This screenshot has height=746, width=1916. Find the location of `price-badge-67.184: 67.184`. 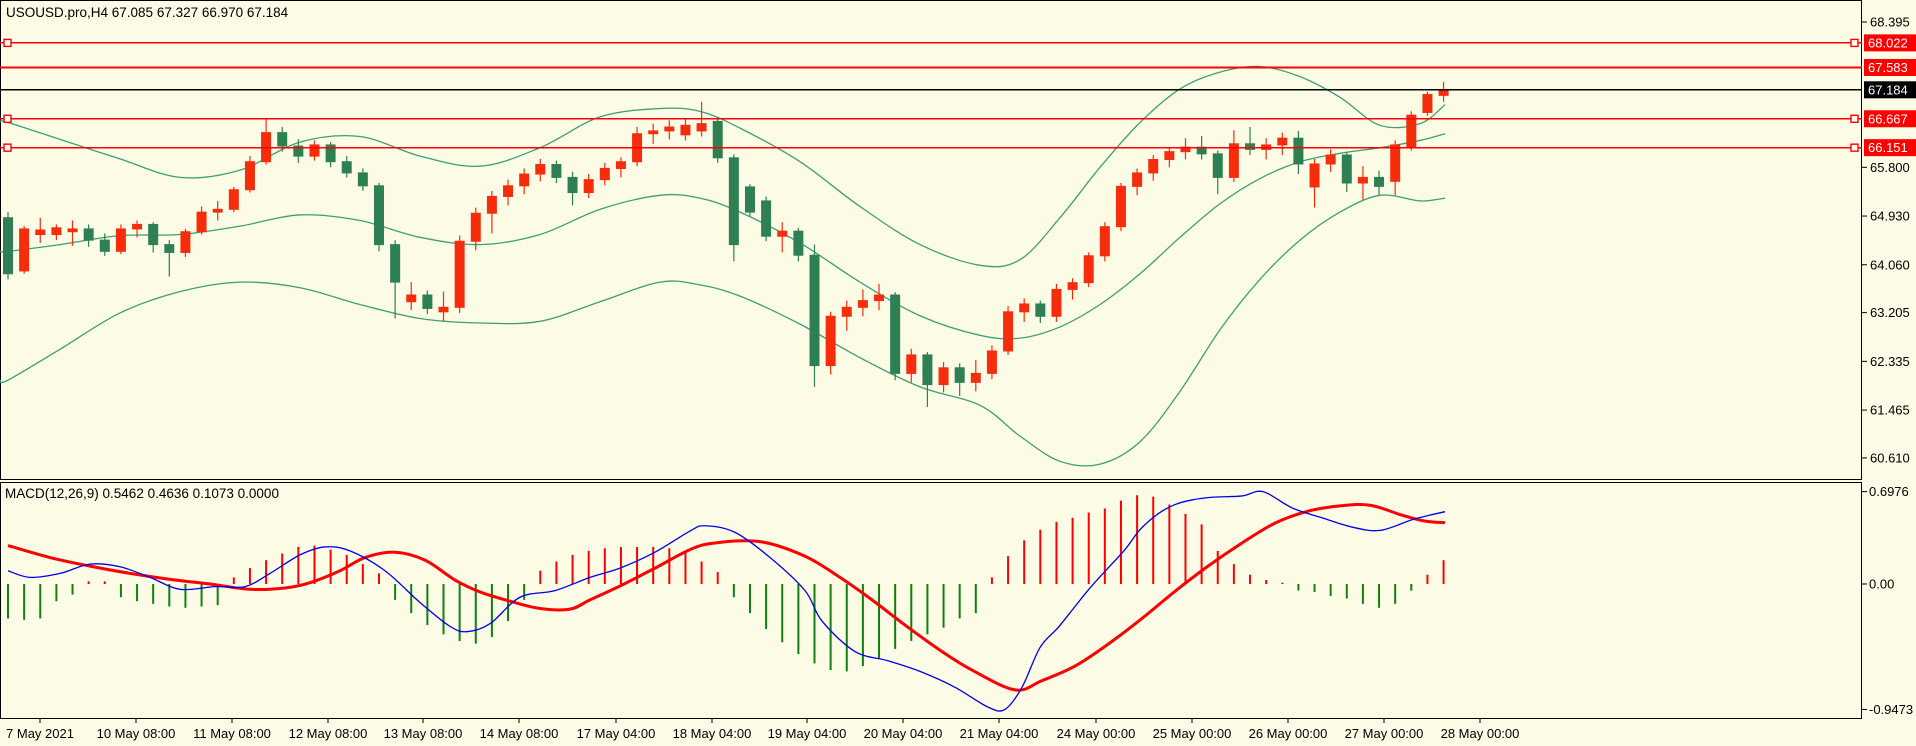

price-badge-67.184: 67.184 is located at coordinates (1890, 90).